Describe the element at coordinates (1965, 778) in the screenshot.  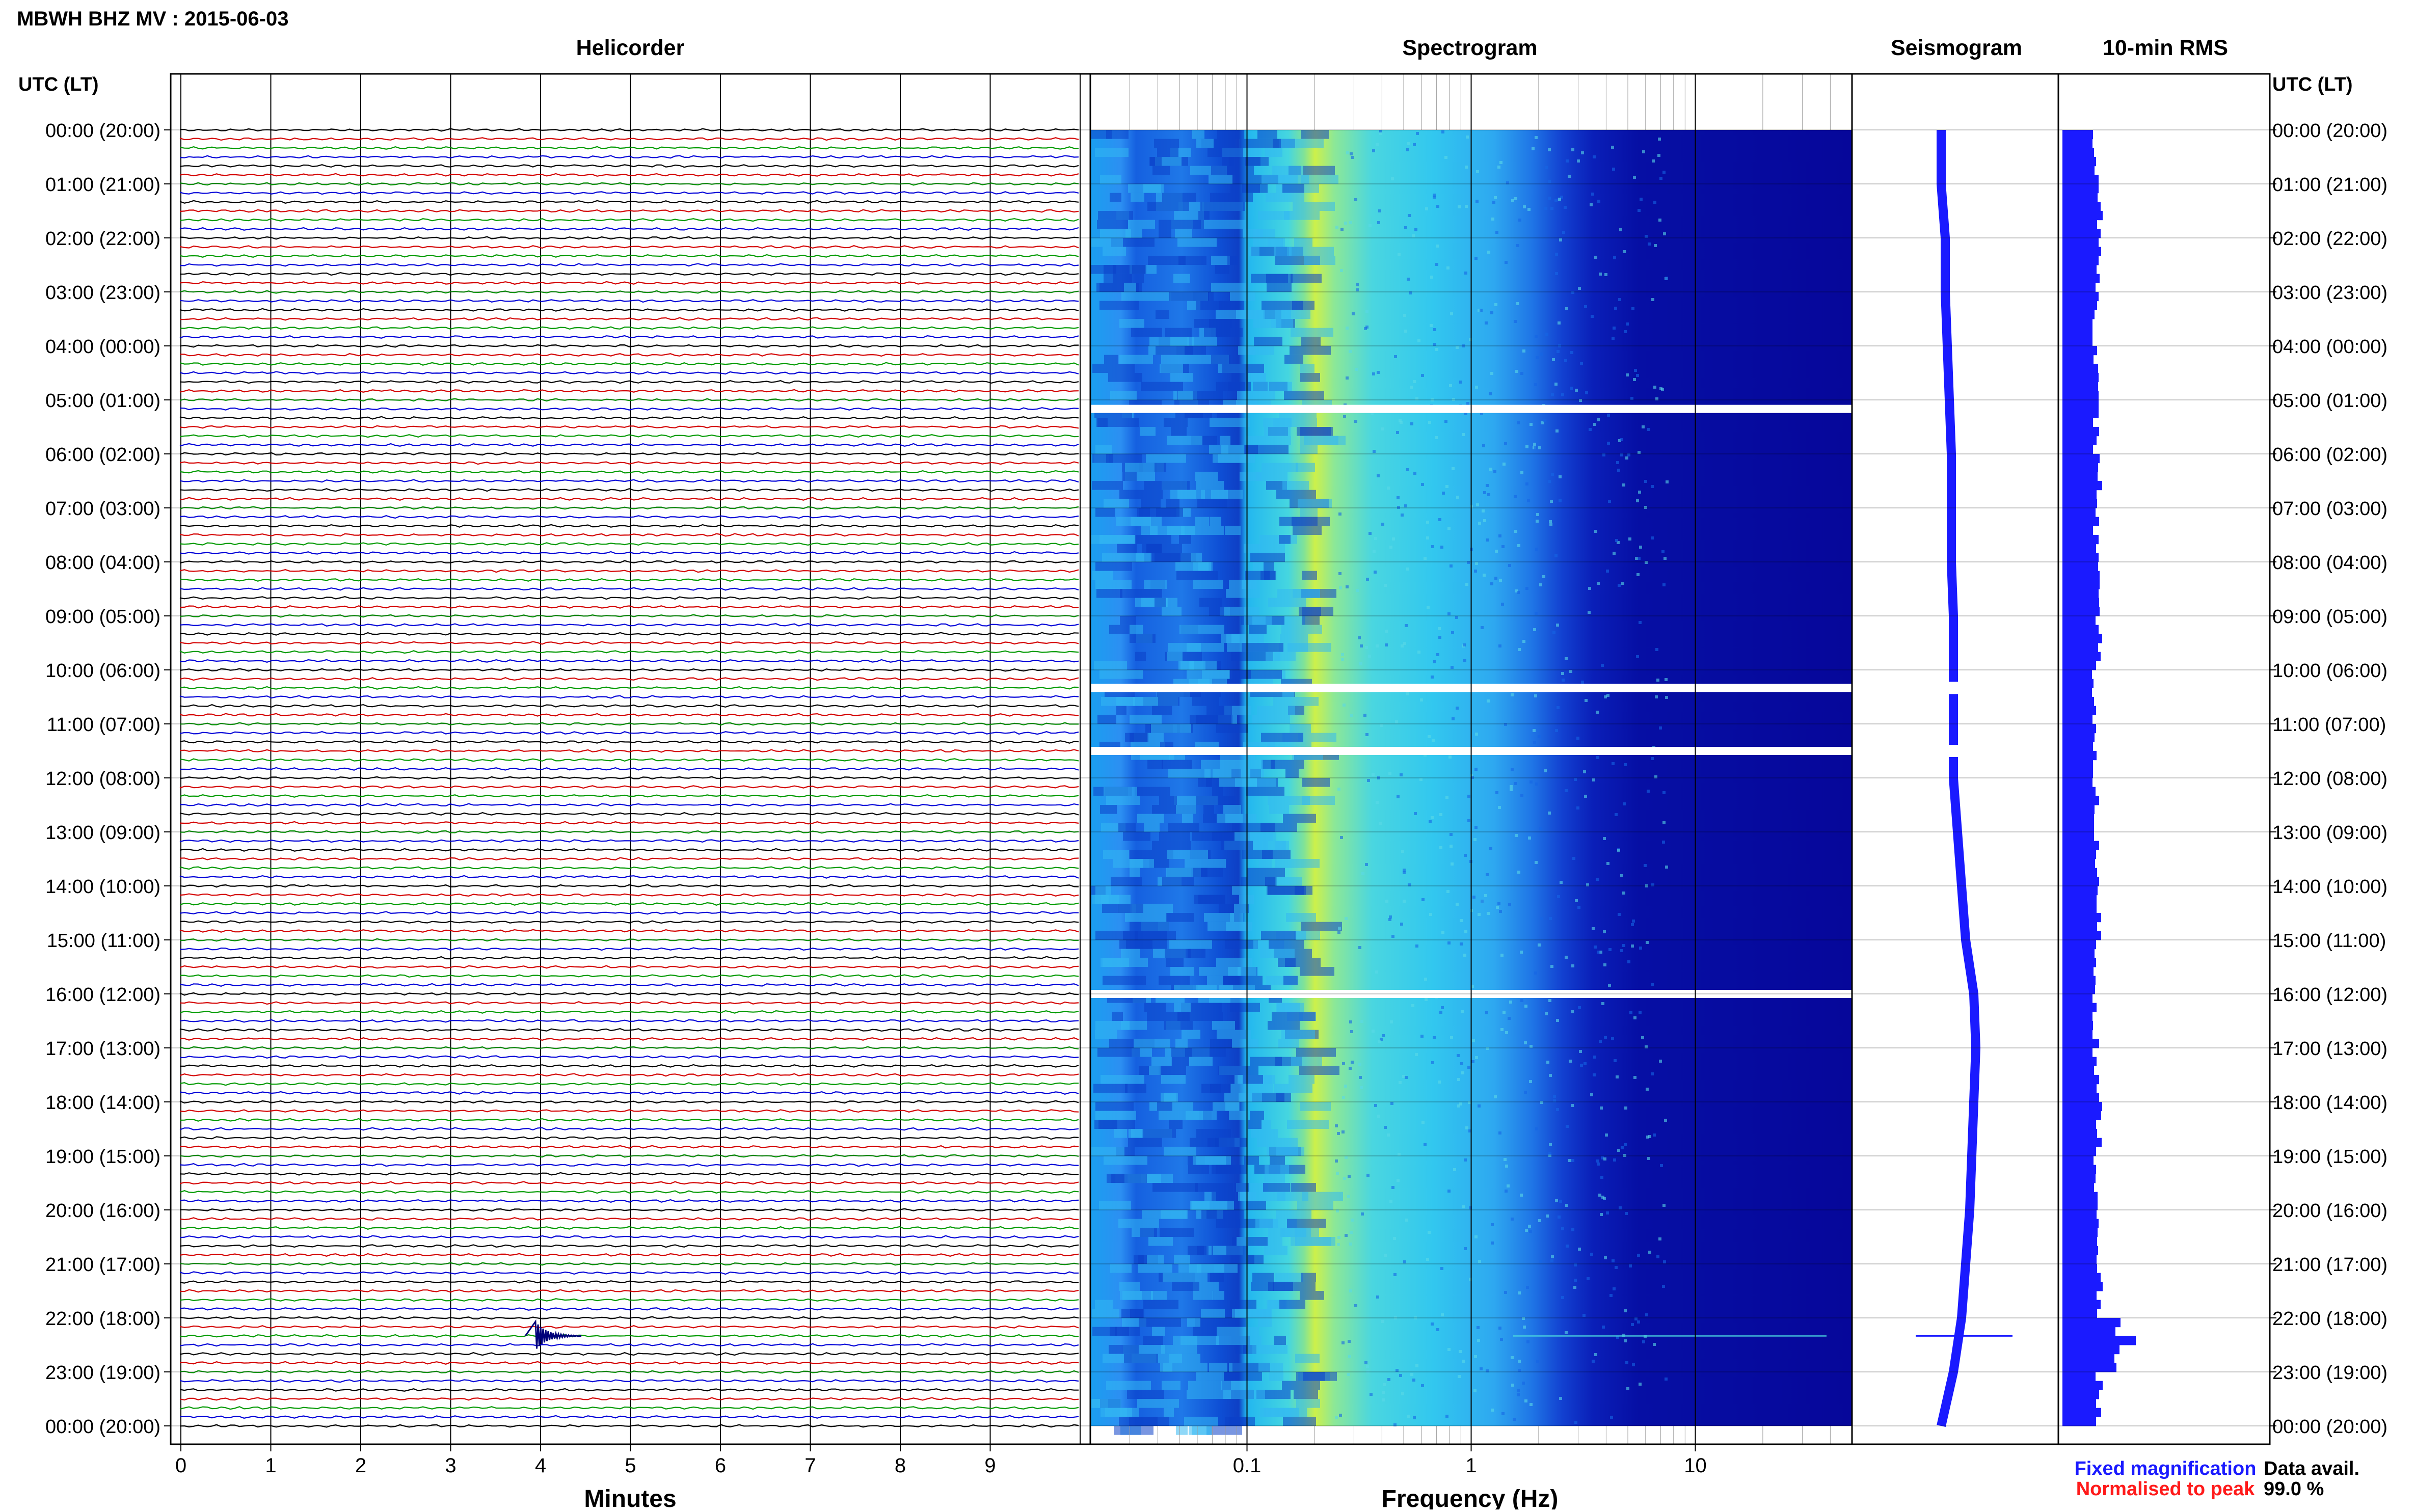
I see `seismogram-panel` at that location.